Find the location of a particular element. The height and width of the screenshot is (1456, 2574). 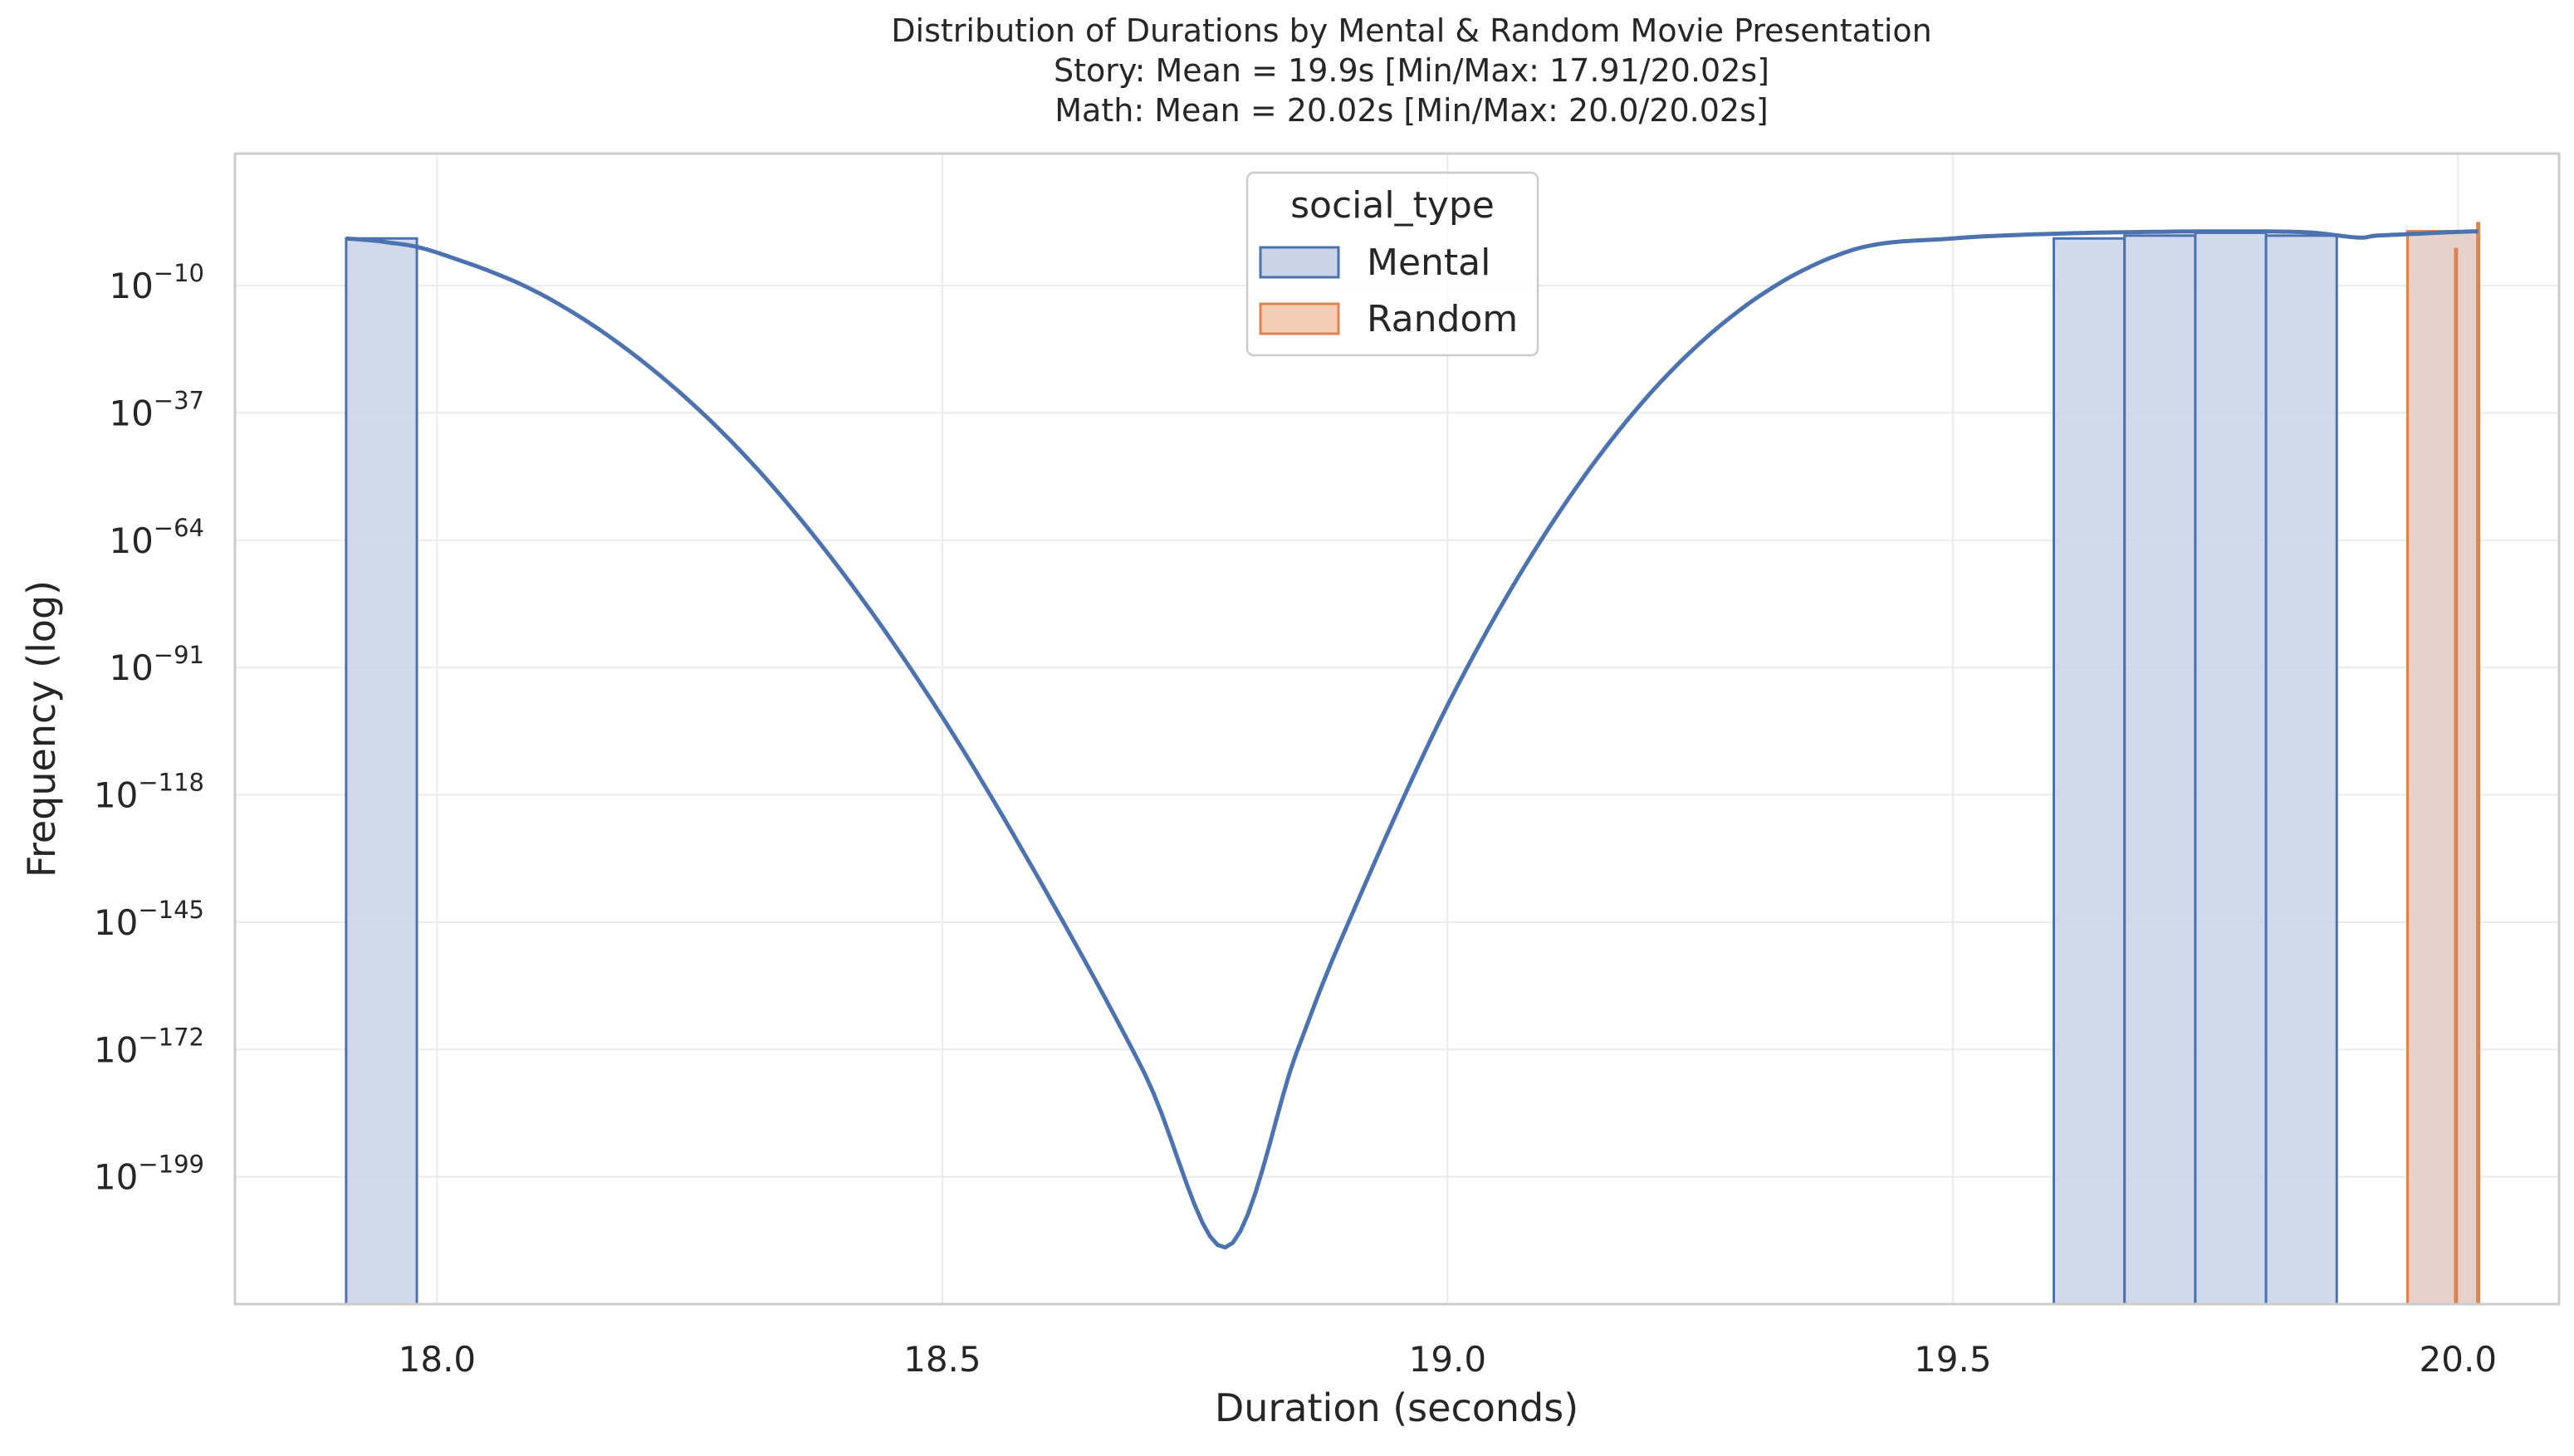

y-tick-label: 10−10 is located at coordinates (156, 282).